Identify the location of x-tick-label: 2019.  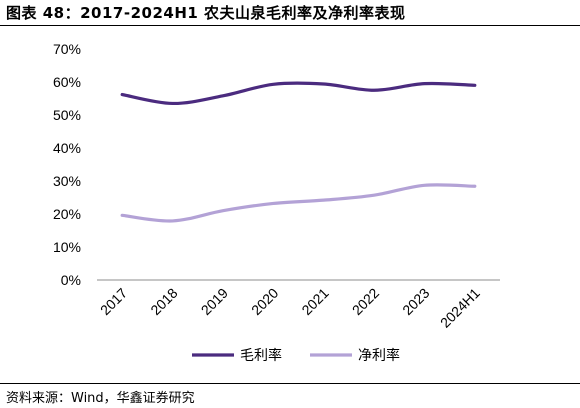
(214, 301).